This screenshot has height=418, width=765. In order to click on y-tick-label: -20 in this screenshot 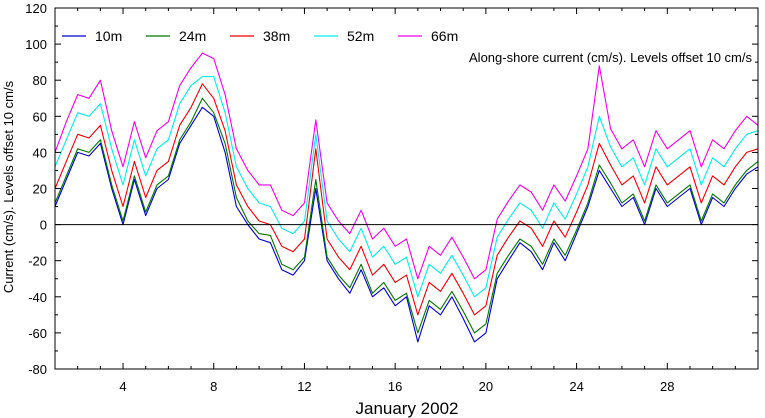, I will do `click(37, 261)`.